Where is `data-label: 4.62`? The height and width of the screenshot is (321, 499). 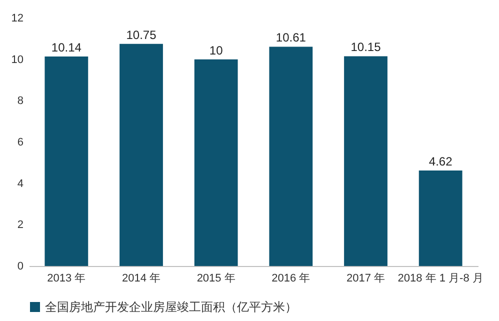 data-label: 4.62 is located at coordinates (440, 161).